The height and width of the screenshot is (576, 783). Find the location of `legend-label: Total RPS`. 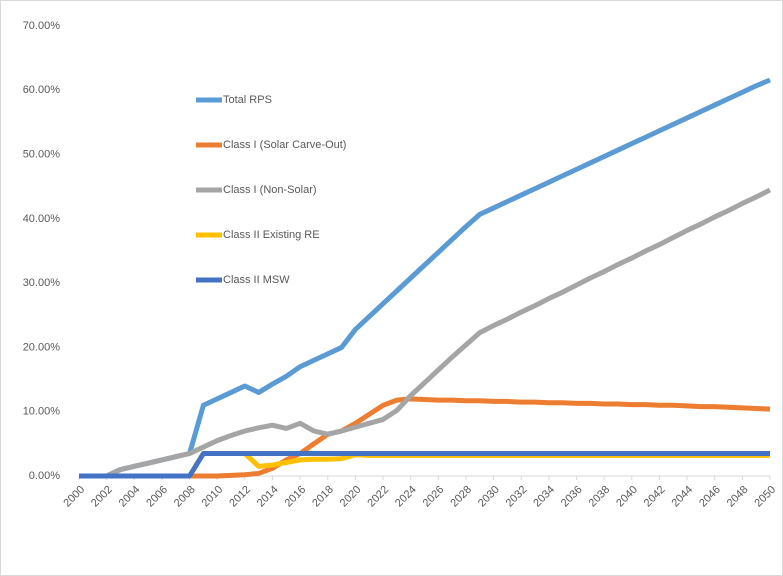

legend-label: Total RPS is located at coordinates (247, 100).